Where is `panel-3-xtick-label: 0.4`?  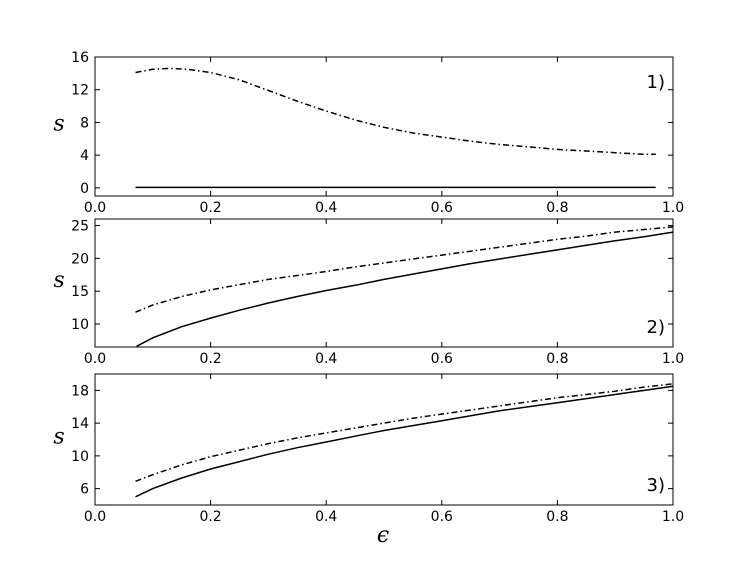
panel-3-xtick-label: 0.4 is located at coordinates (326, 517).